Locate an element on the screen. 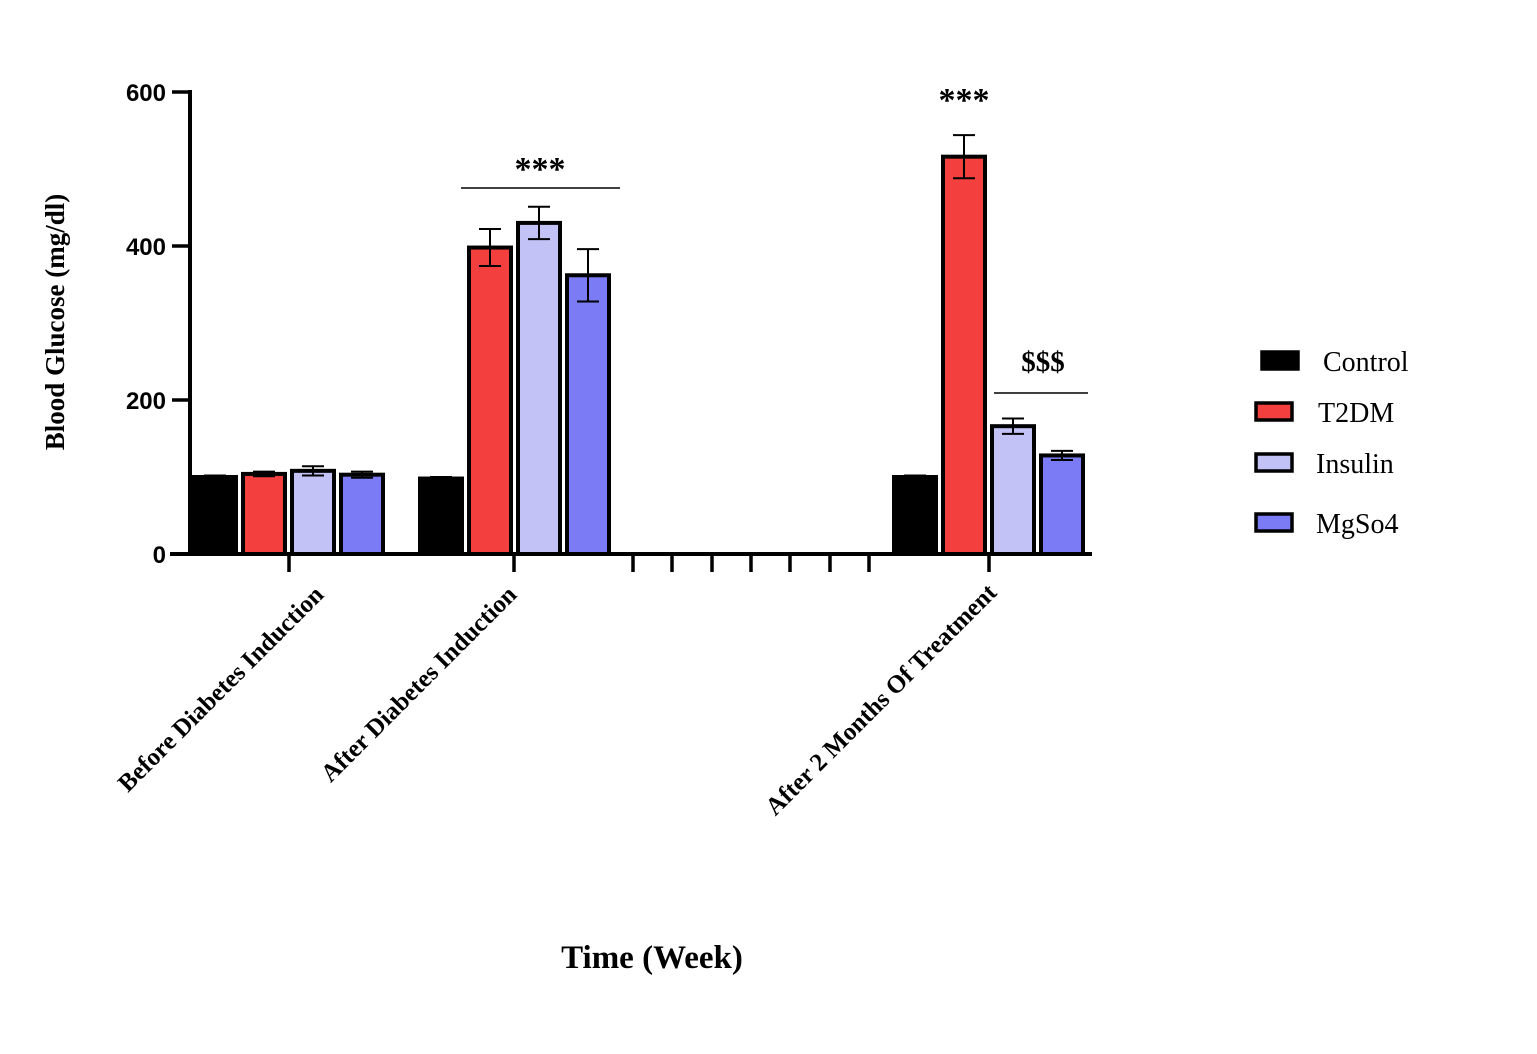  legend-label-t2dm: T2DM is located at coordinates (1356, 413).